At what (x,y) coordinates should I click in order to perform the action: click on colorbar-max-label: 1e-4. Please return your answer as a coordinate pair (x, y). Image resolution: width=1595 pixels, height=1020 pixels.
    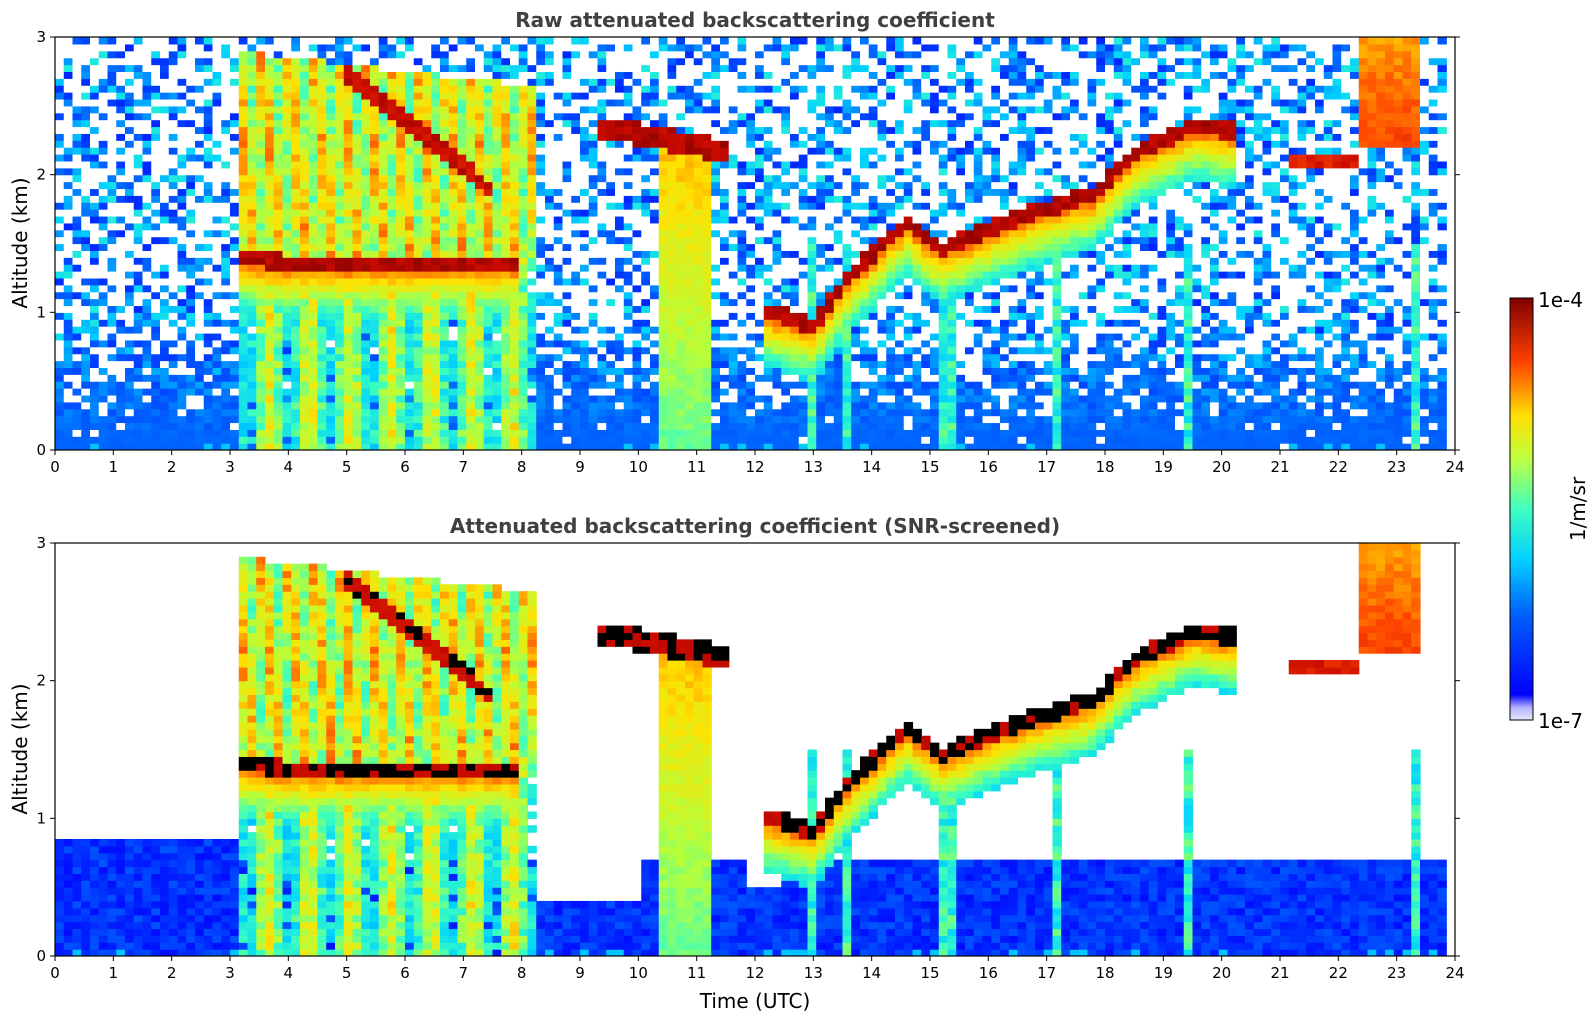
    Looking at the image, I should click on (1560, 300).